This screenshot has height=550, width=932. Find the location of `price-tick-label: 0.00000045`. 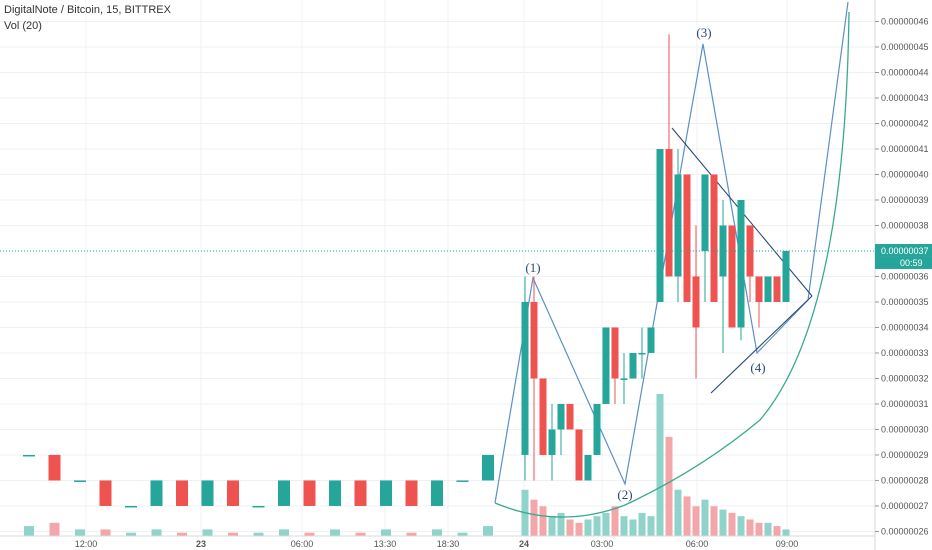

price-tick-label: 0.00000045 is located at coordinates (905, 47).